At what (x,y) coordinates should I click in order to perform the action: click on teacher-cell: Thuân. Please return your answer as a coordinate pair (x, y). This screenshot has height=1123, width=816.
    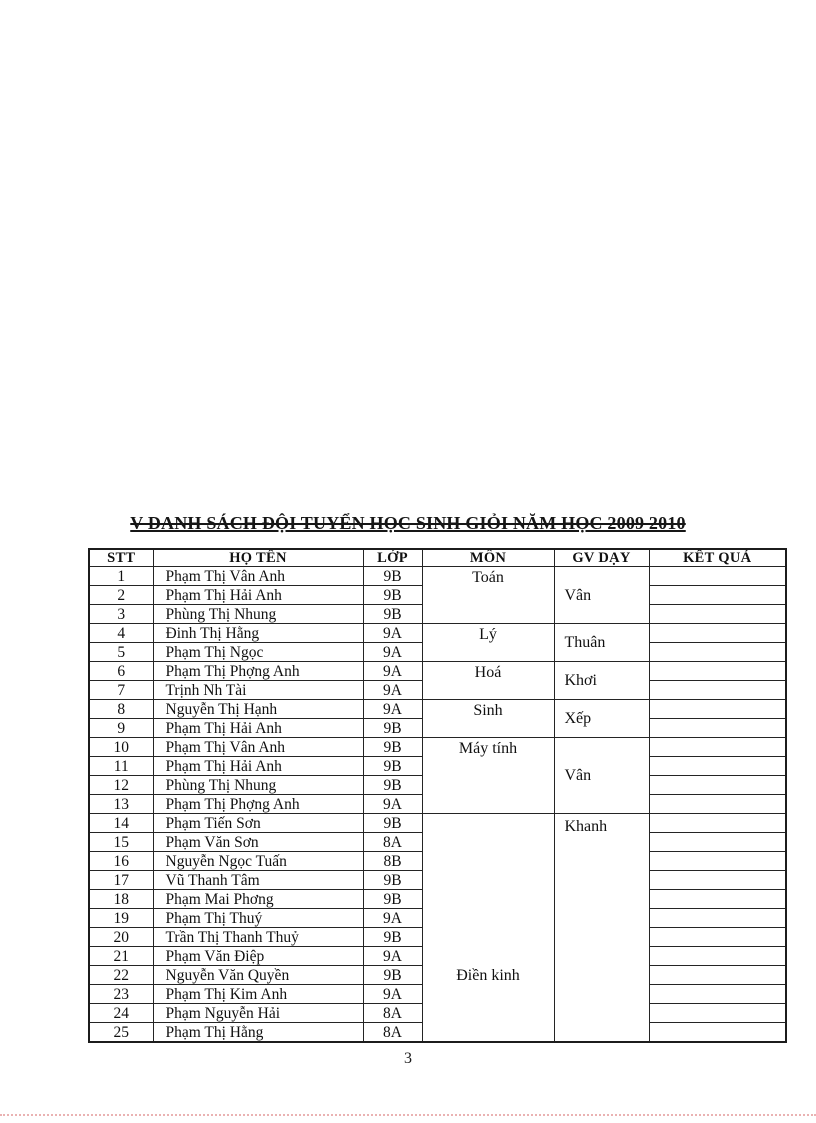
    Looking at the image, I should click on (601, 642).